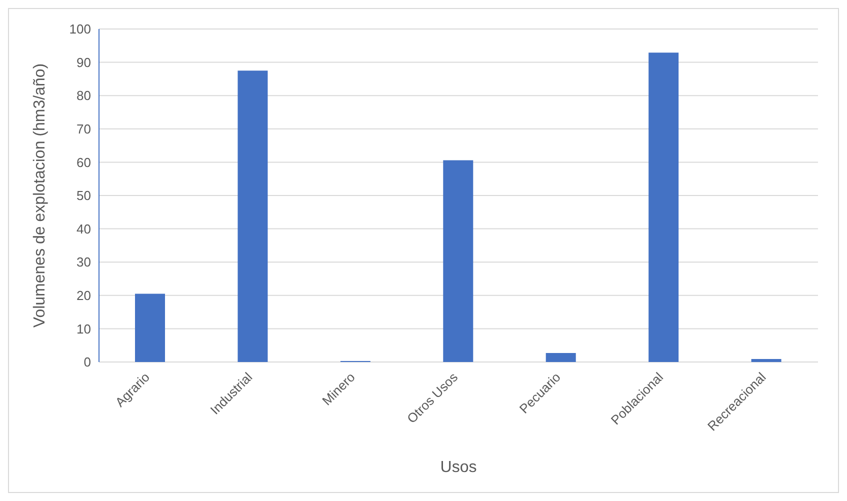  What do you see at coordinates (83, 62) in the screenshot?
I see `y-tick-label: 90` at bounding box center [83, 62].